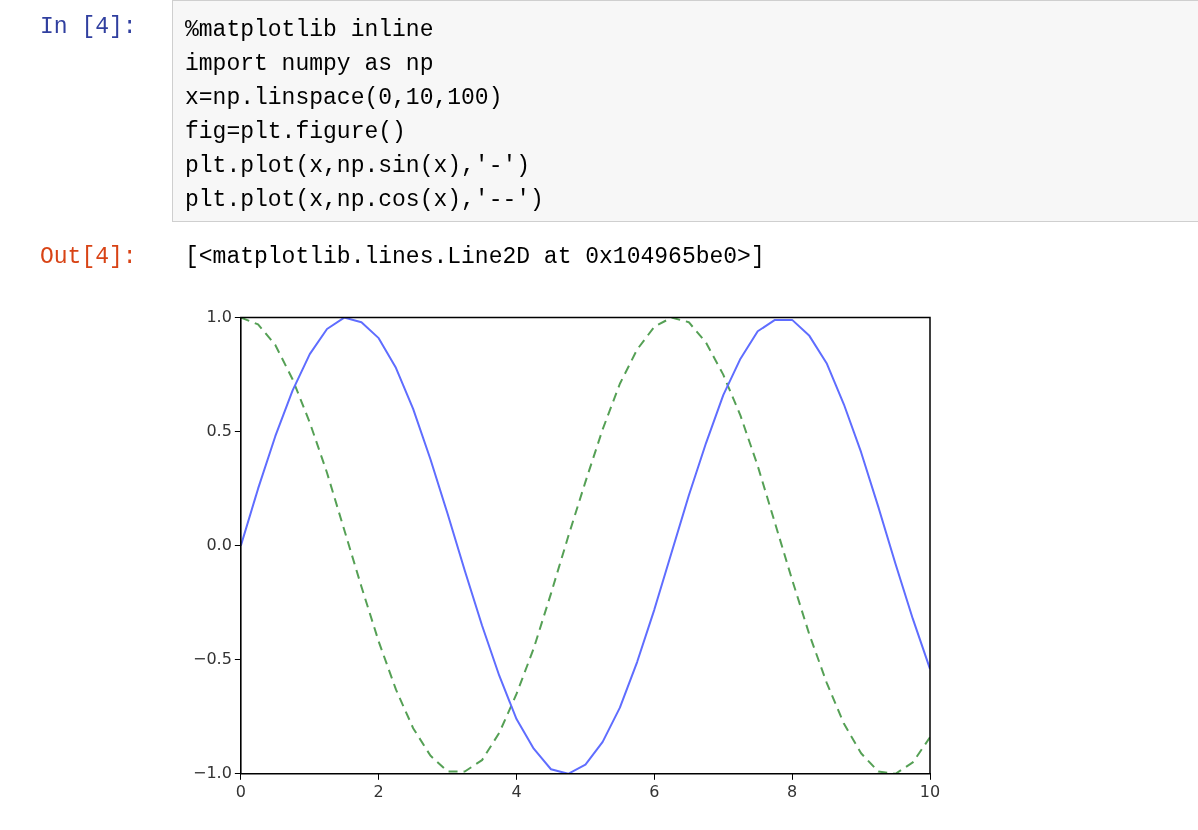 The image size is (1198, 830). I want to click on text: [<matplotlib.lines.Line2D at 0x104965be0>], so click(475, 257).